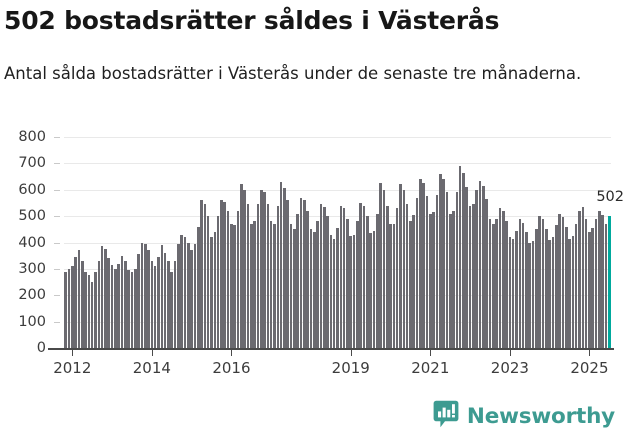  I want to click on x-tick-label: 2016, so click(231, 368).